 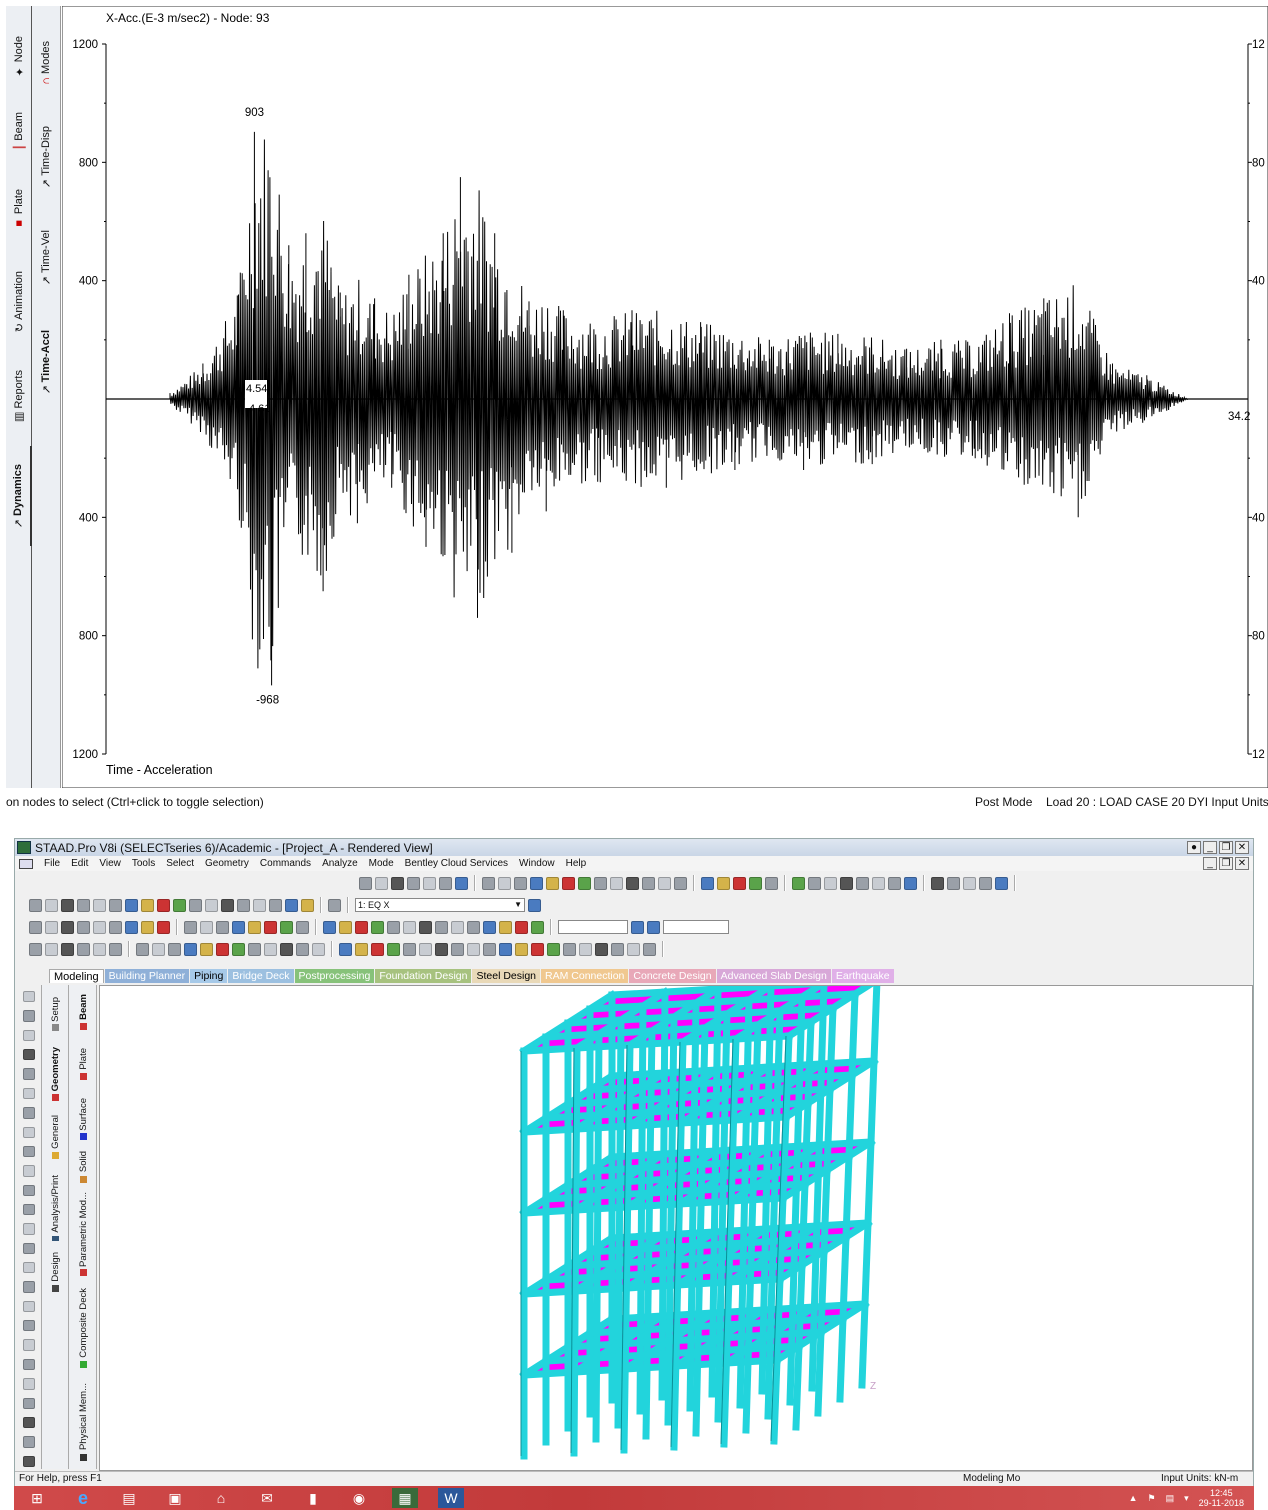 I want to click on file-explorer-icon: ▤, so click(x=129, y=1497).